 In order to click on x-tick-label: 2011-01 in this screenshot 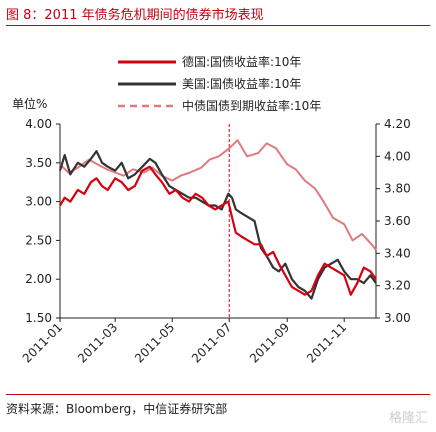, I will do `click(42, 342)`.